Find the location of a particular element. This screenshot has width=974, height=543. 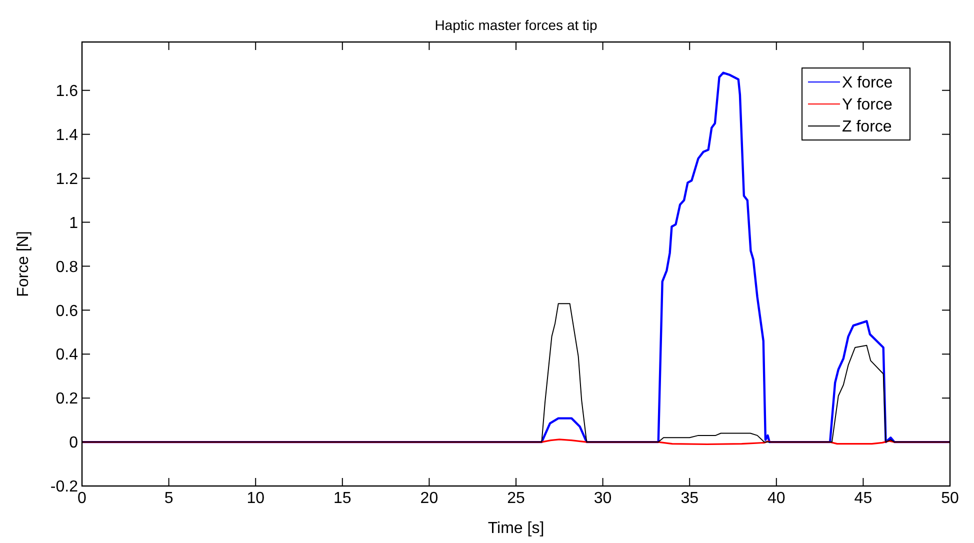

chart-title: Haptic master forces at tip is located at coordinates (516, 25).